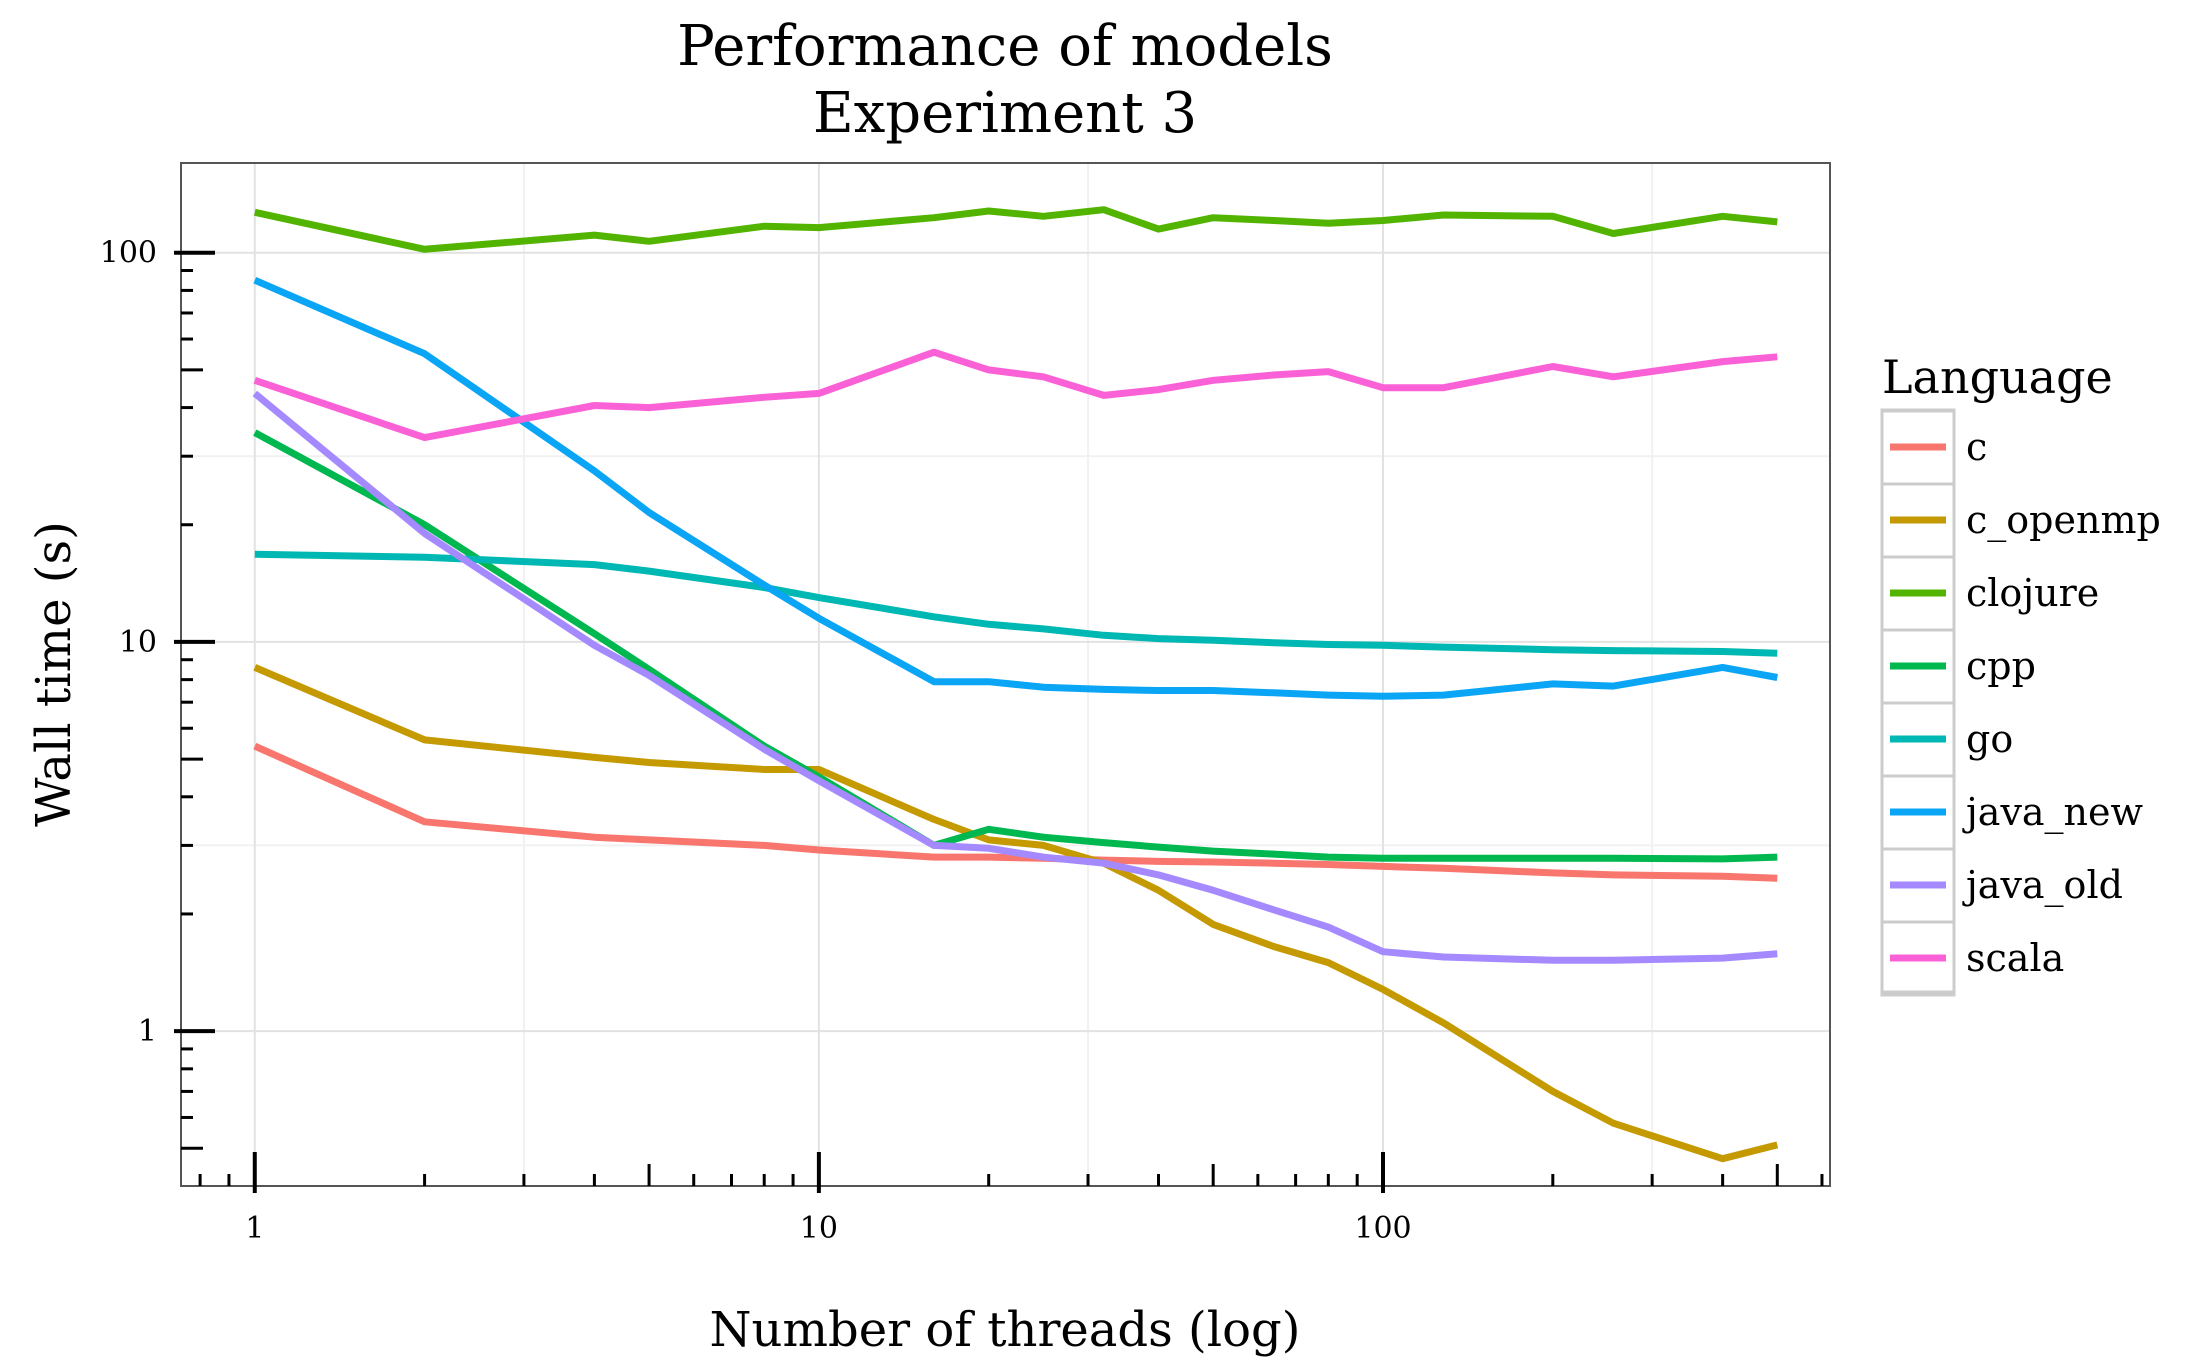 The image size is (2212, 1370). Describe the element at coordinates (1976, 447) in the screenshot. I see `legend-label-c: c` at that location.